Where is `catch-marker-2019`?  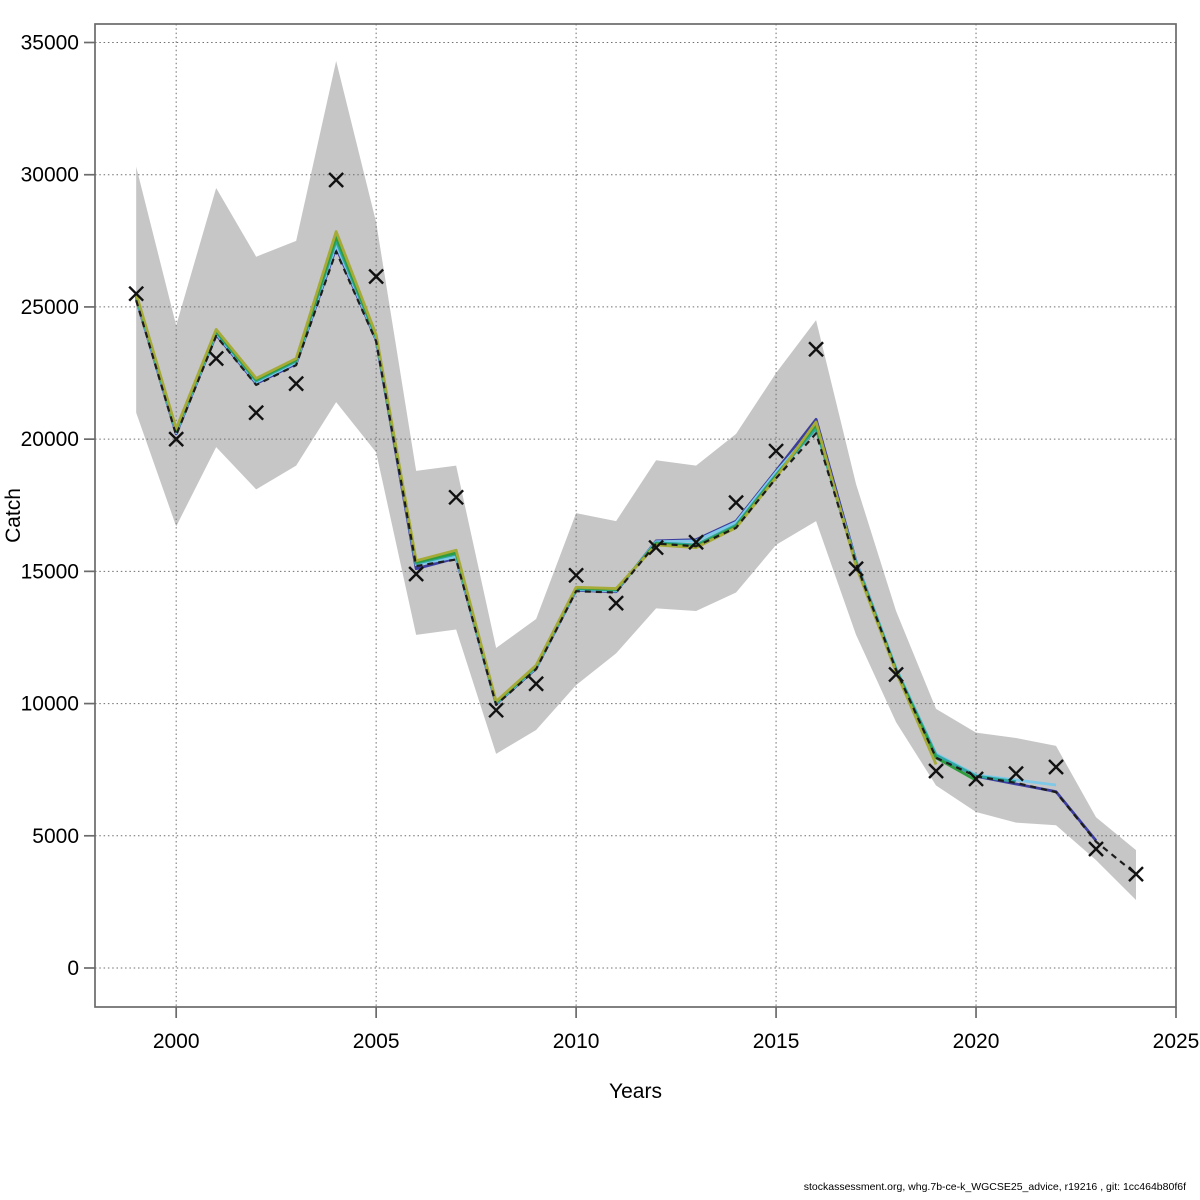 catch-marker-2019 is located at coordinates (936, 771).